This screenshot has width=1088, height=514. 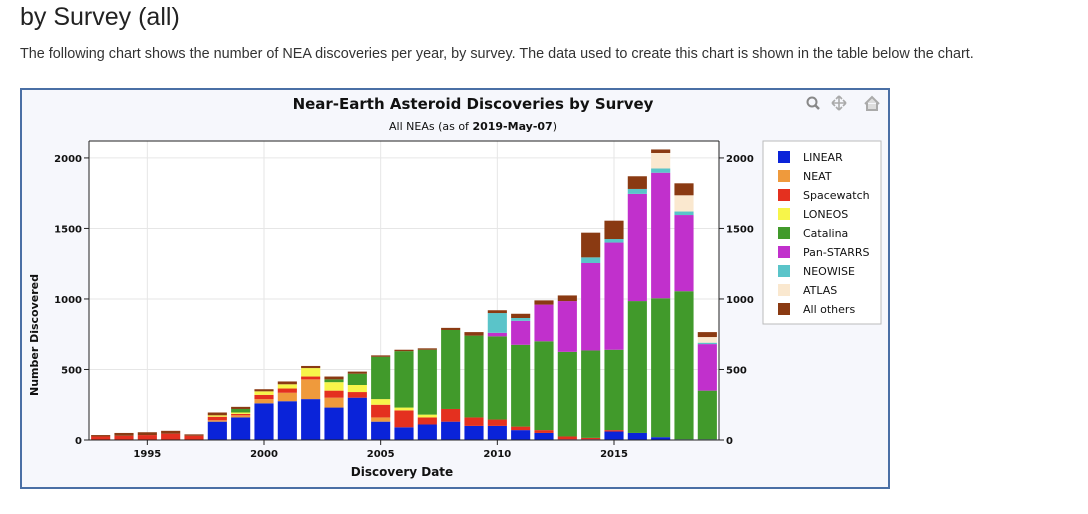 What do you see at coordinates (661, 160) in the screenshot?
I see `bar-atlas-2017` at bounding box center [661, 160].